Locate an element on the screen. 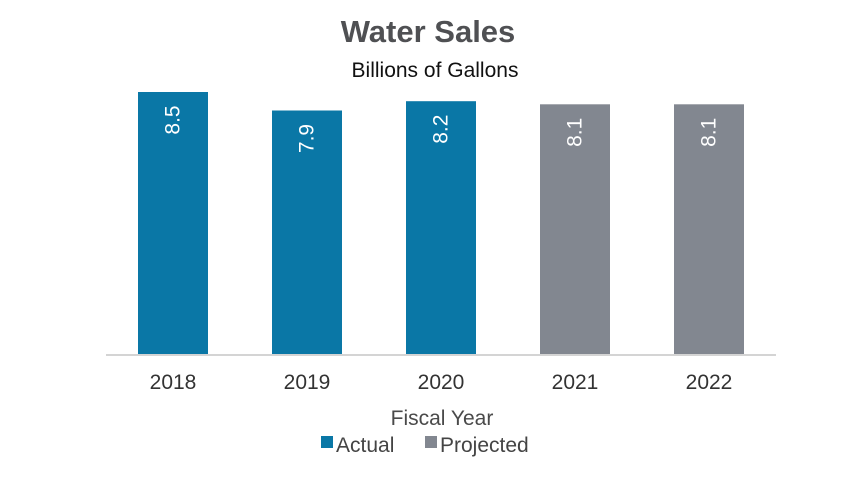 This screenshot has width=850, height=483. bar-2021 is located at coordinates (575, 229).